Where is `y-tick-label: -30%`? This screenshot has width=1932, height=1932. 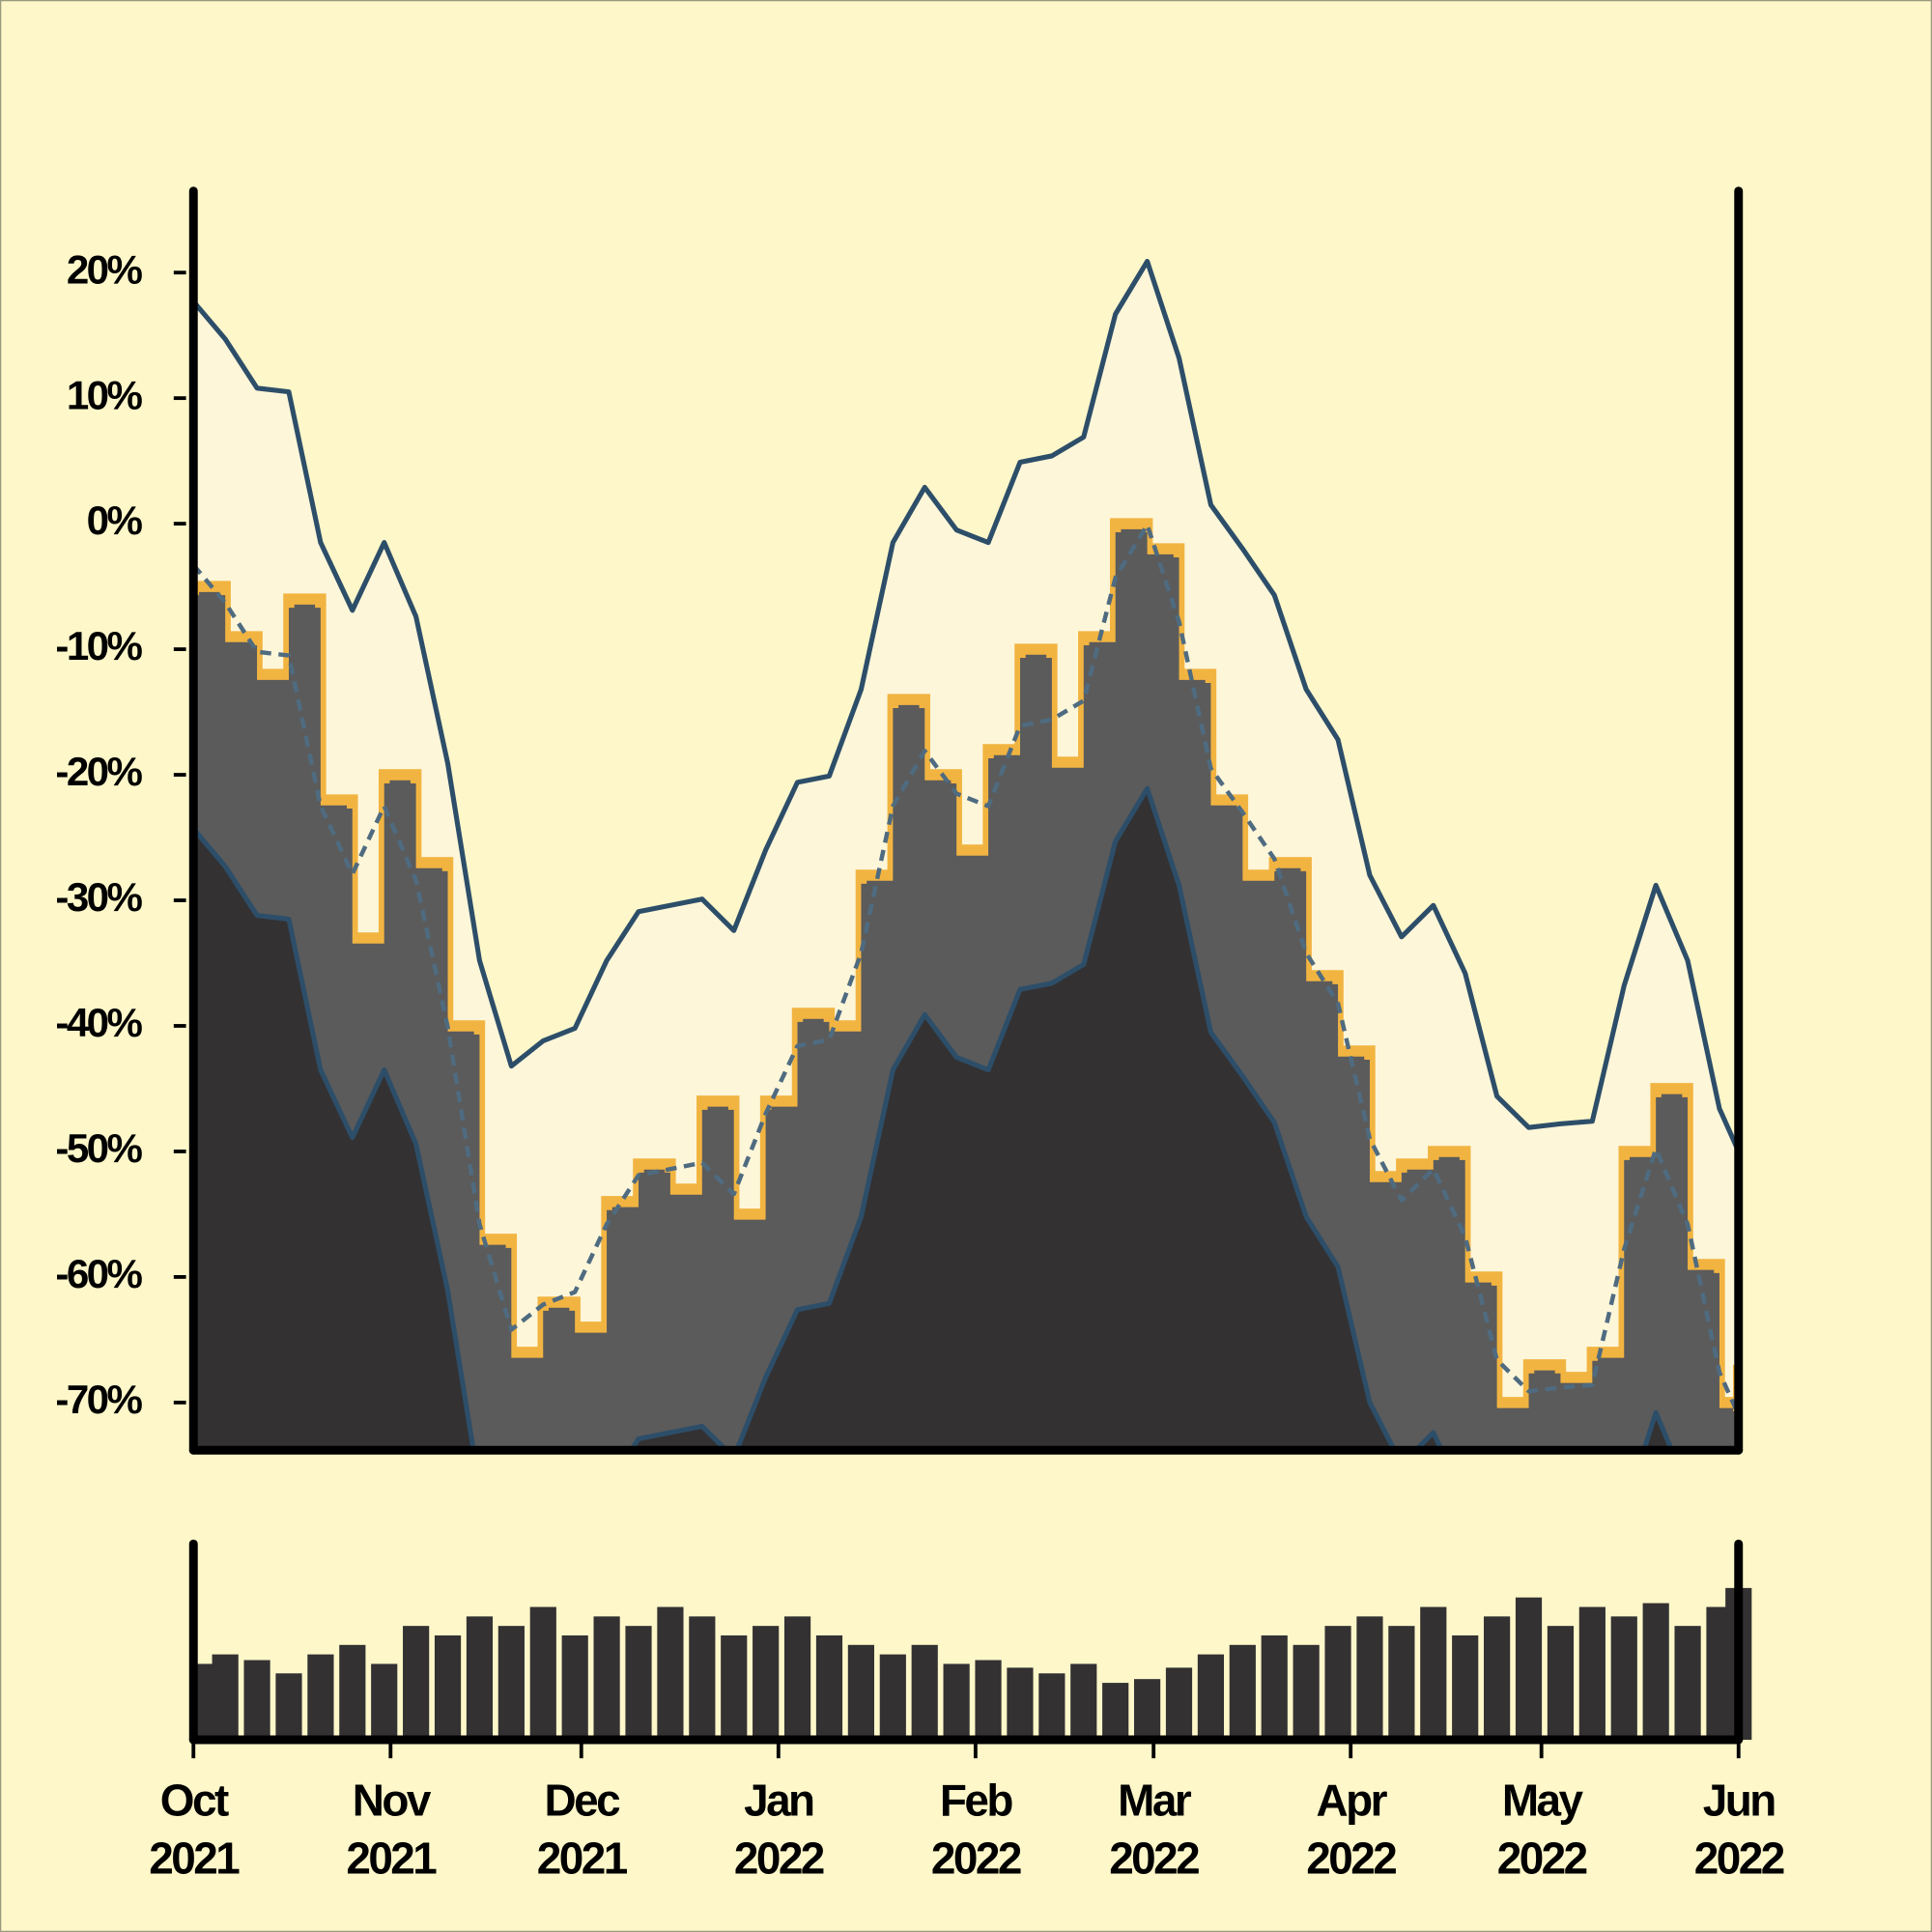 y-tick-label: -30% is located at coordinates (98, 897).